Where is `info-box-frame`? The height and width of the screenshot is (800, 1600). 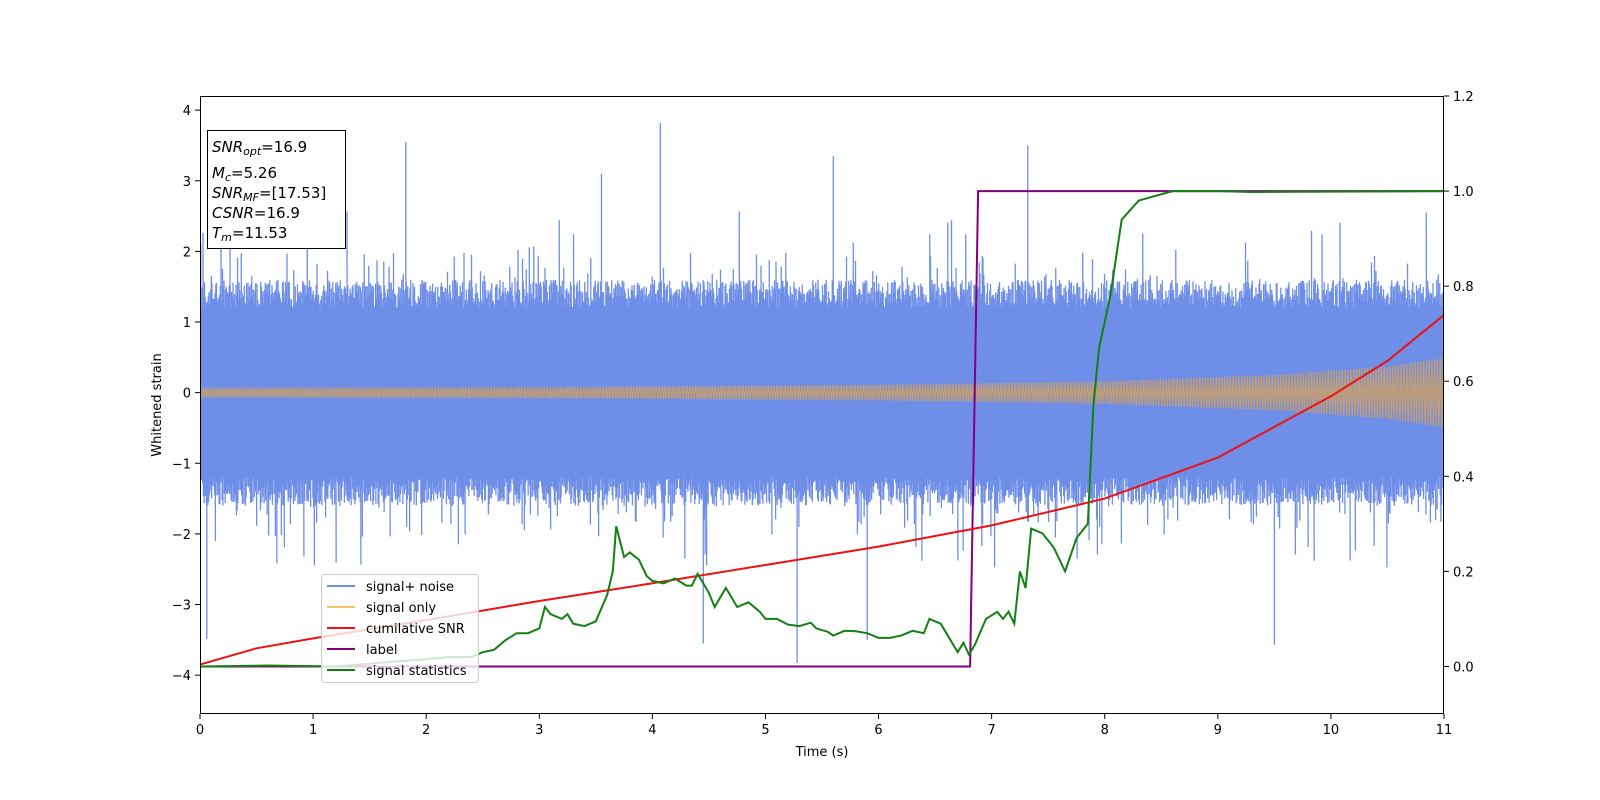 info-box-frame is located at coordinates (276, 189).